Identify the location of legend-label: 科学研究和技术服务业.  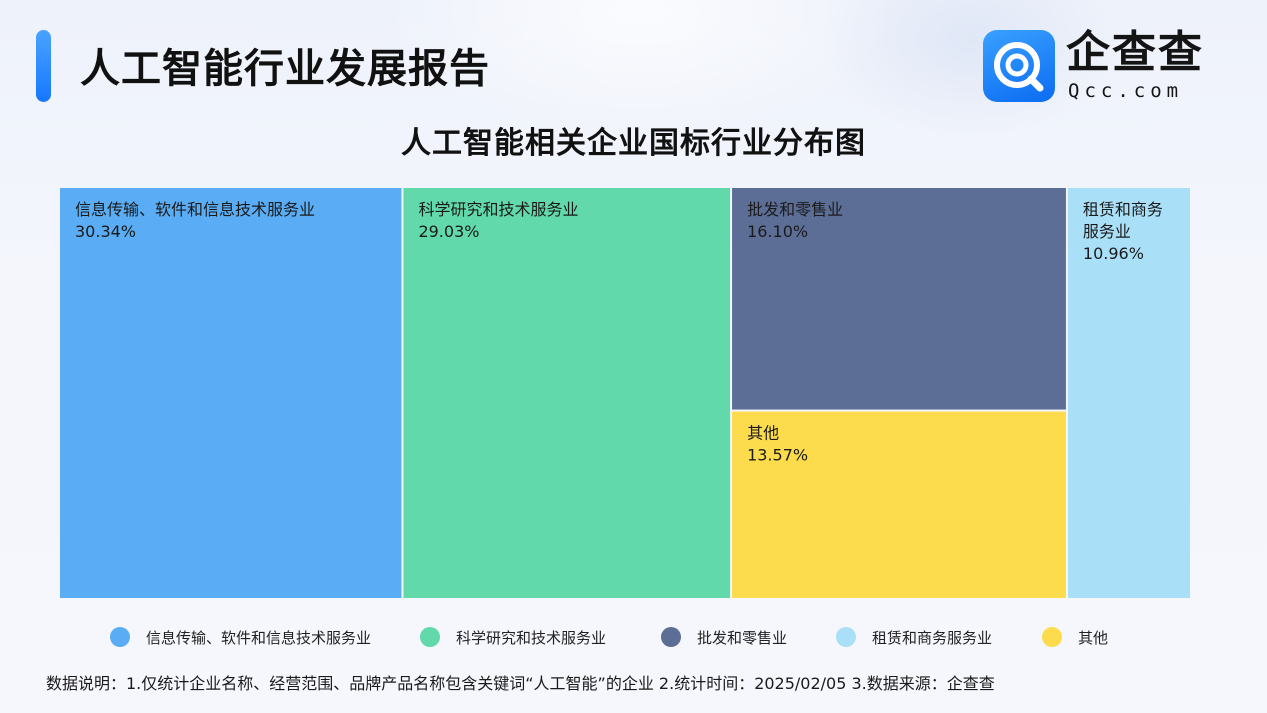
(531, 637).